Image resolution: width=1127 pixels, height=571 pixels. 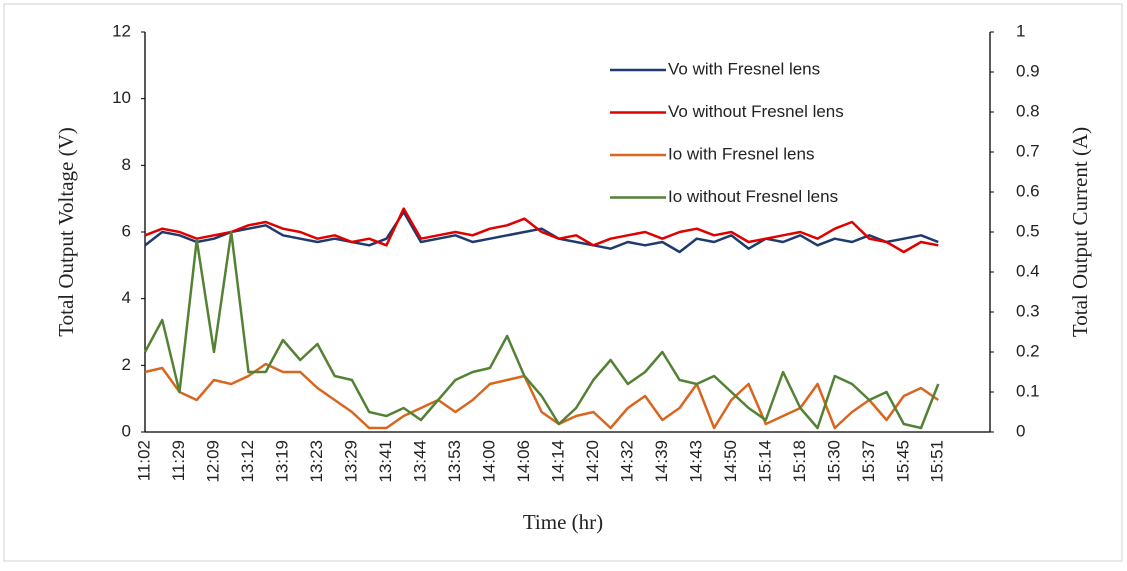 What do you see at coordinates (126, 164) in the screenshot?
I see `y-tick-label: 8` at bounding box center [126, 164].